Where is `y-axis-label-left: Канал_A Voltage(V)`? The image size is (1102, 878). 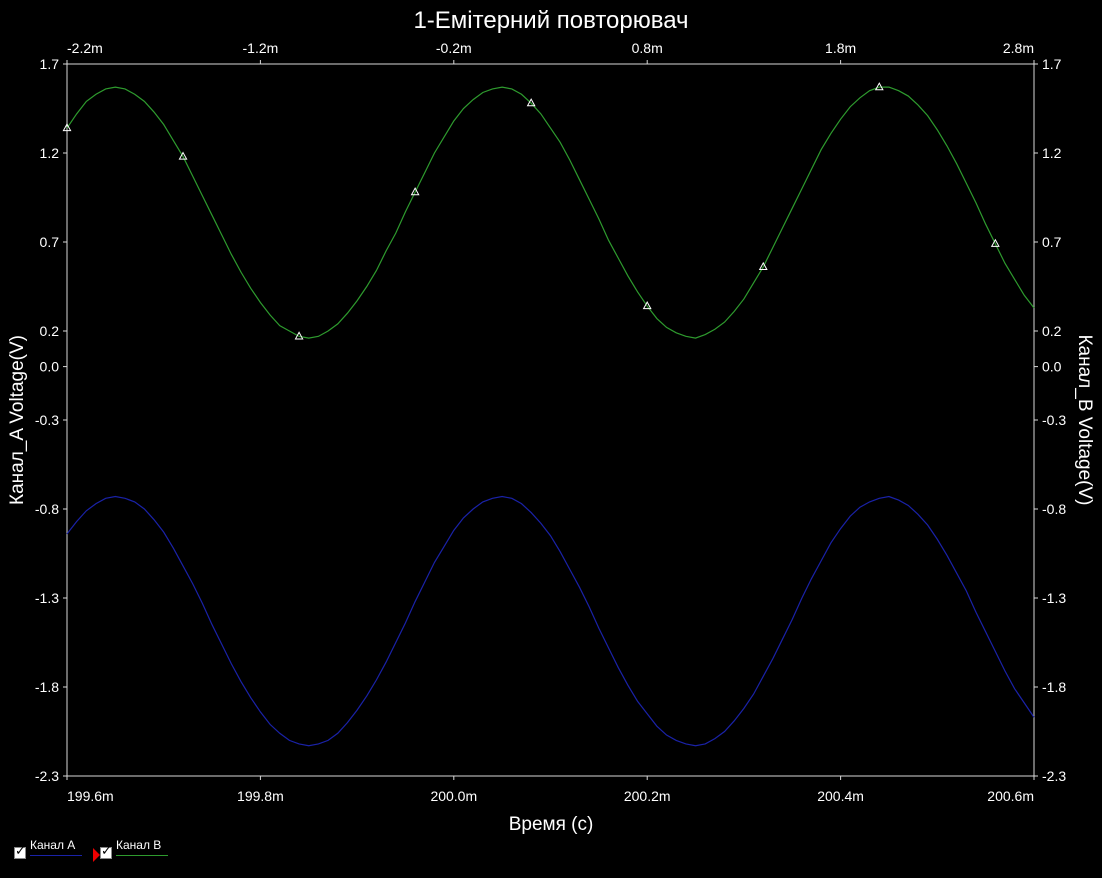
y-axis-label-left: Канал_A Voltage(V) is located at coordinates (17, 420).